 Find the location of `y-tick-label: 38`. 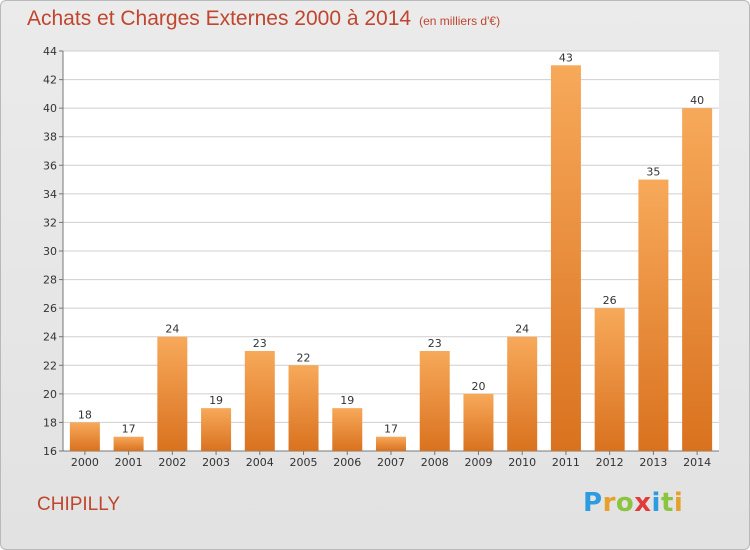

y-tick-label: 38 is located at coordinates (50, 137).